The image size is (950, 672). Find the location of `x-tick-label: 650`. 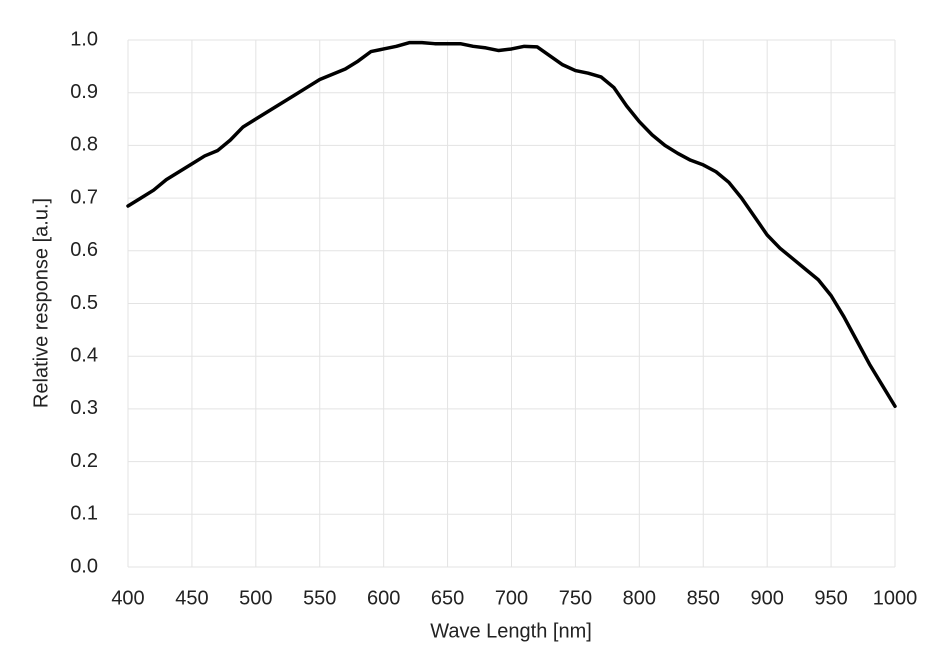

x-tick-label: 650 is located at coordinates (447, 598).